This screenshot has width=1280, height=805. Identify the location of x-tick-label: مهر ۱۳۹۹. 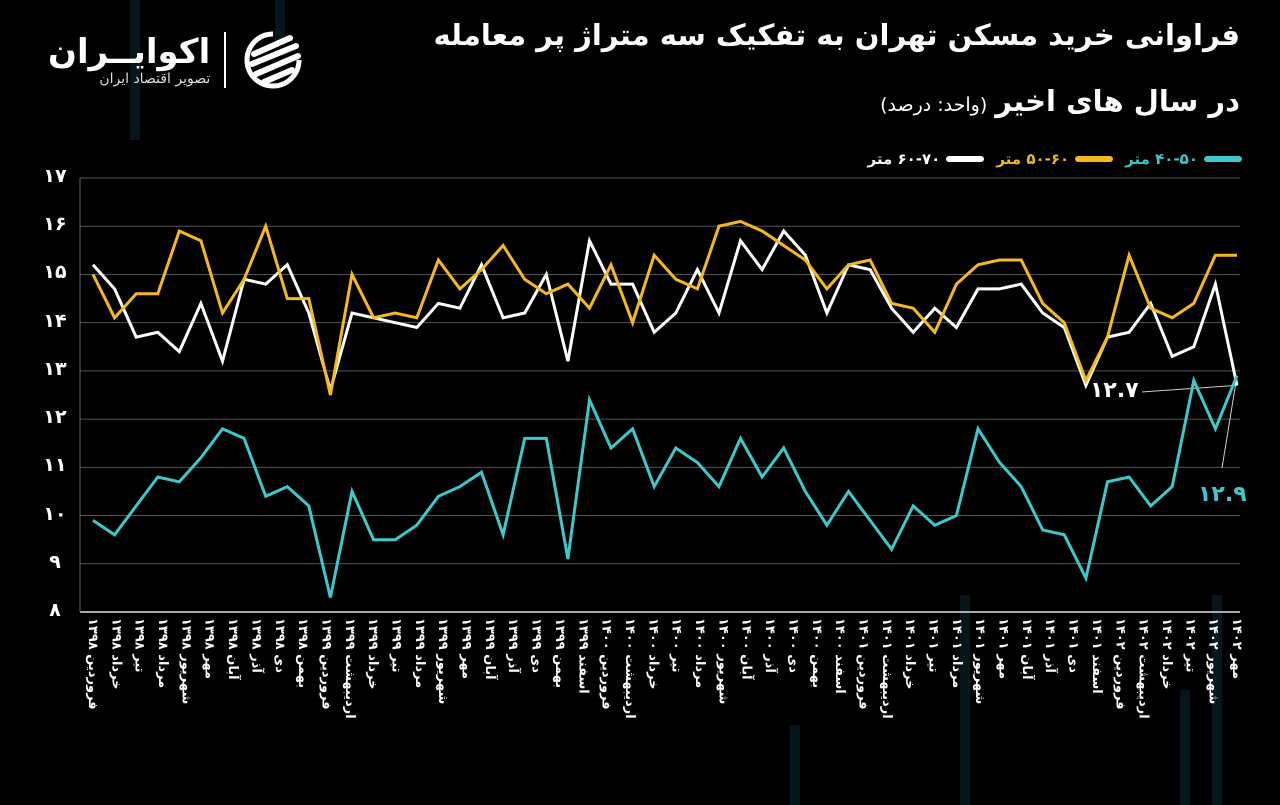
(466, 648).